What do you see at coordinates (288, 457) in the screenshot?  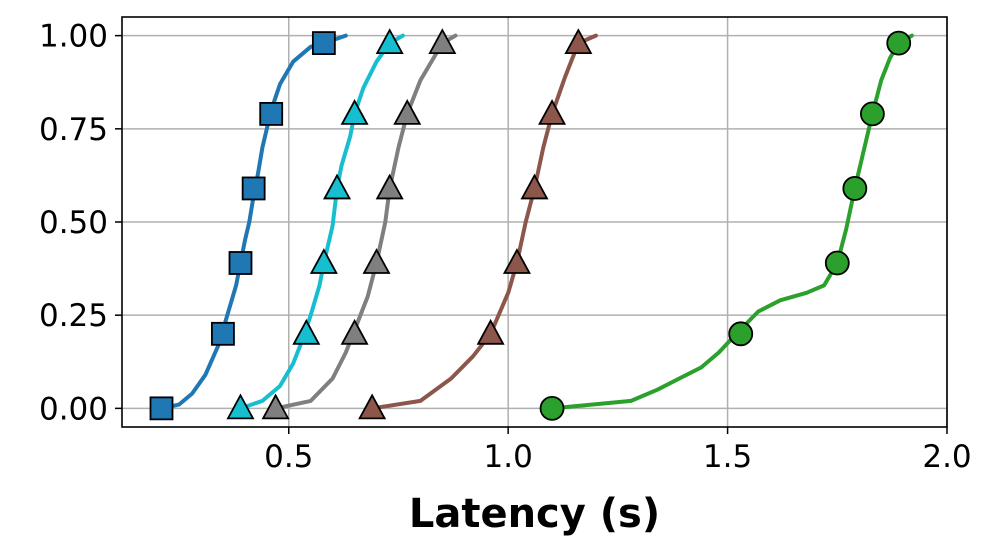 I see `x-tick-label: 0.5` at bounding box center [288, 457].